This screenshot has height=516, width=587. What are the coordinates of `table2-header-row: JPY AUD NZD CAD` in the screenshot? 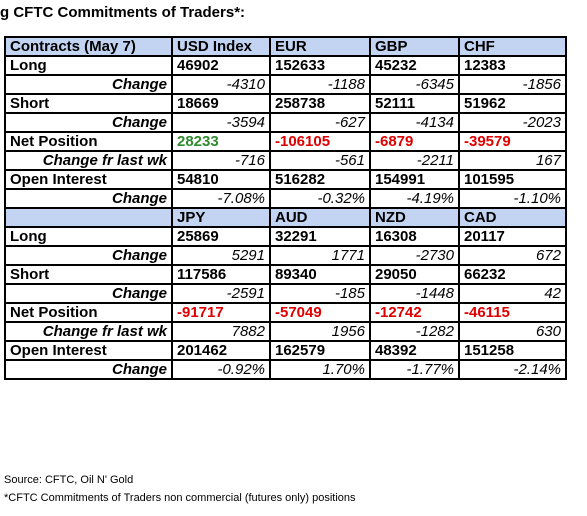 It's located at (285, 217).